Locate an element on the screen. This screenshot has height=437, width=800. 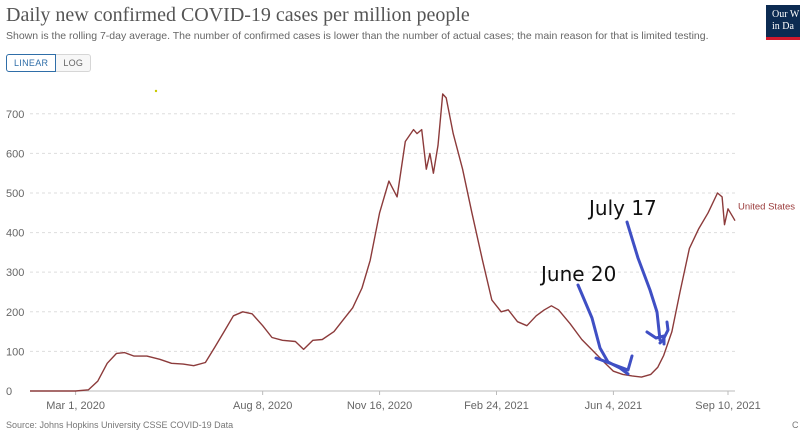
log-scale-button: LOG is located at coordinates (74, 63).